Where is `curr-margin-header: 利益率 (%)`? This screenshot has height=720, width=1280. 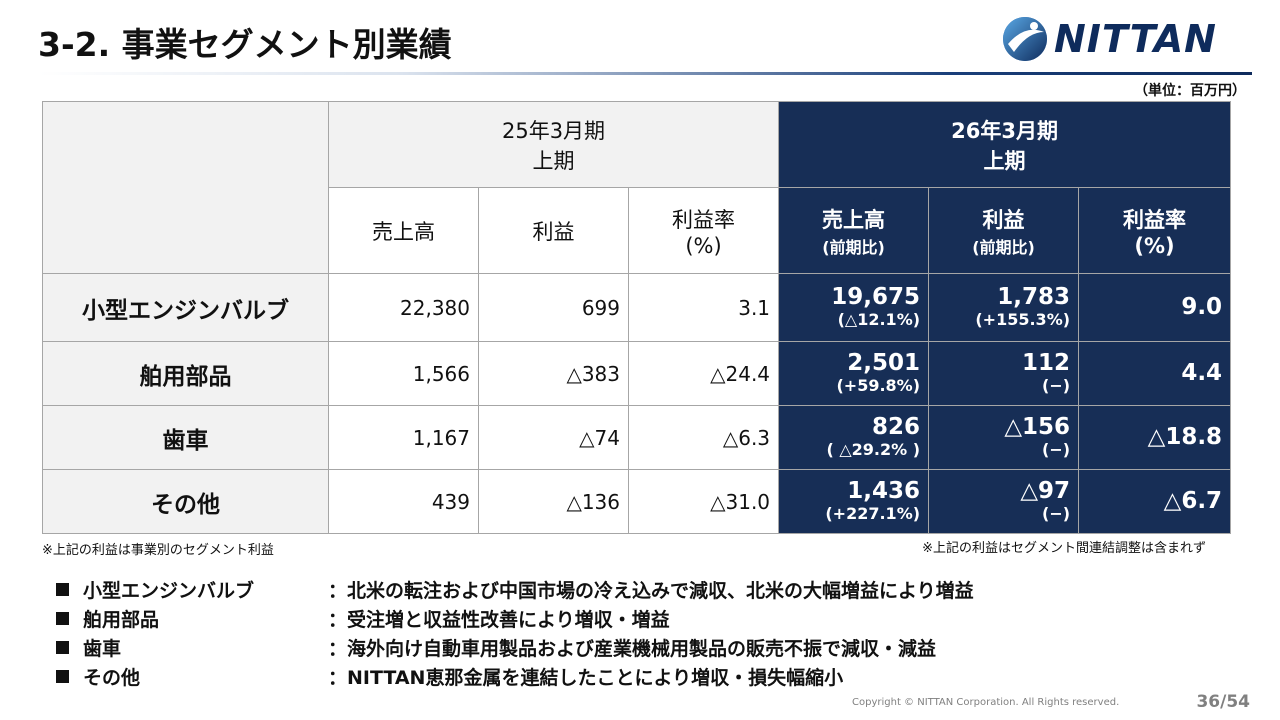
curr-margin-header: 利益率 (%) is located at coordinates (1155, 230).